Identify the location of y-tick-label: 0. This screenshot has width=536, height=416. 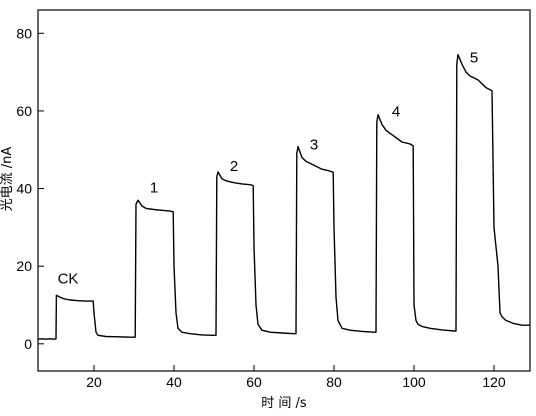
(28, 344).